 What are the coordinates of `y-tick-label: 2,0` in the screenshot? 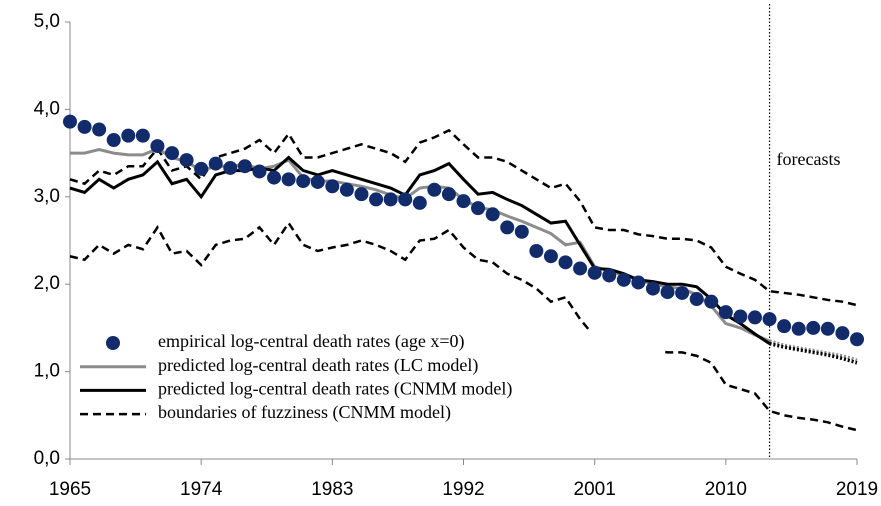 It's located at (47, 283).